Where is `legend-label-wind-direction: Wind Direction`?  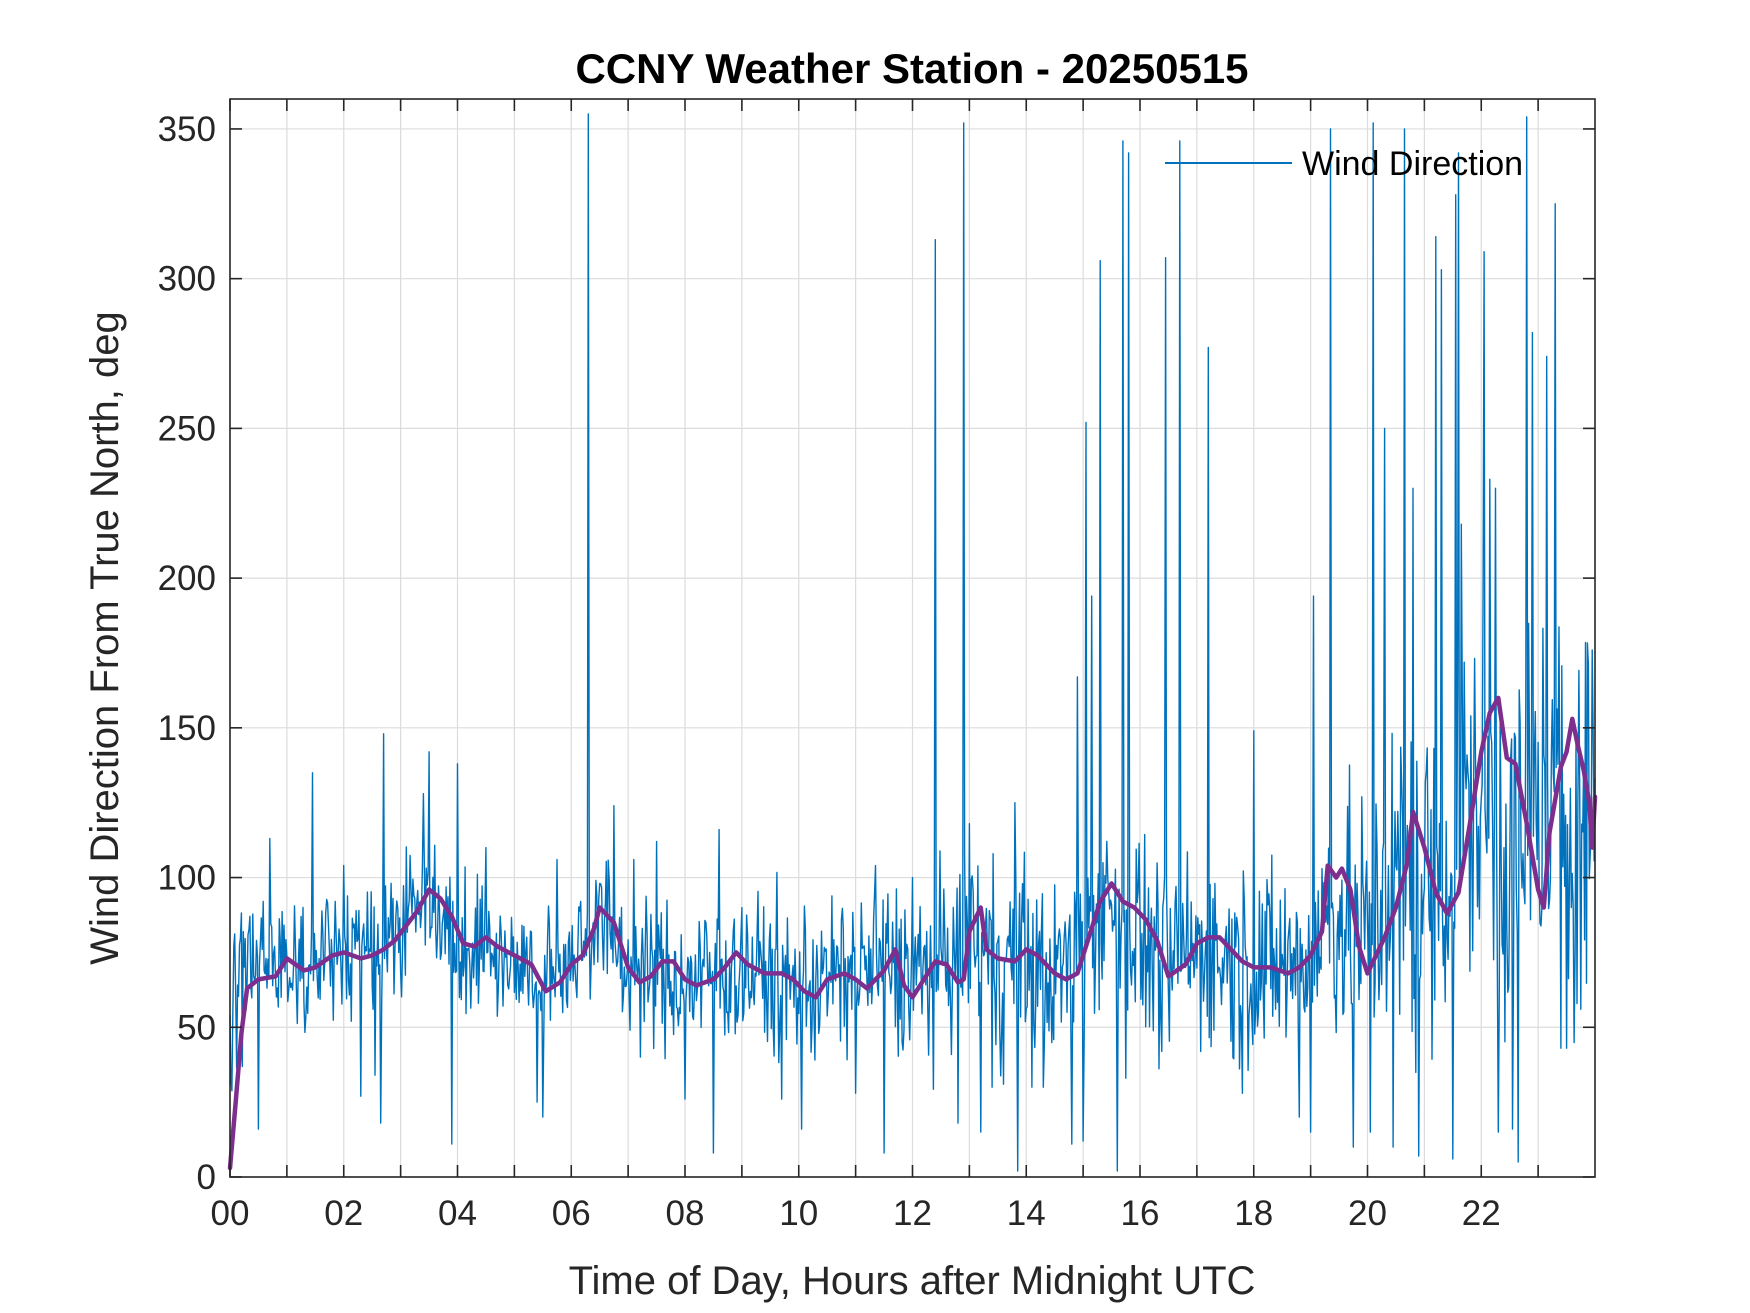
legend-label-wind-direction: Wind Direction is located at coordinates (1412, 164).